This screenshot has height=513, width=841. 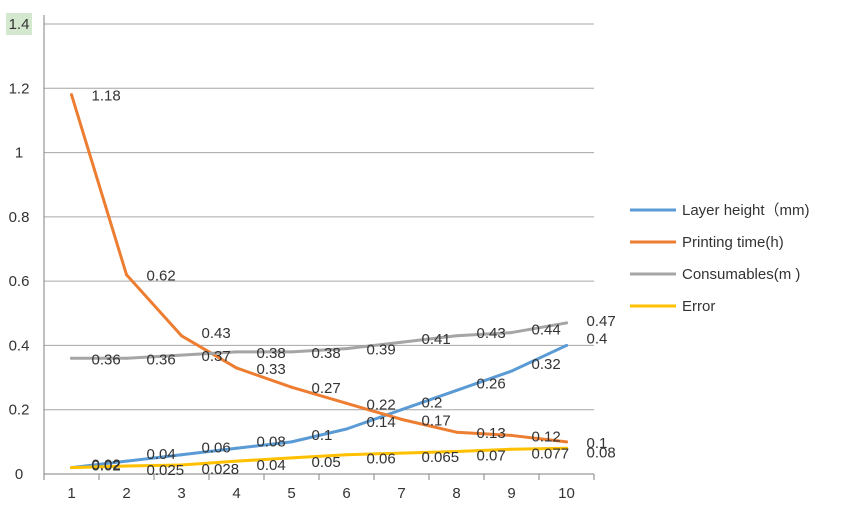 I want to click on data-label: 0.4, so click(x=597, y=338).